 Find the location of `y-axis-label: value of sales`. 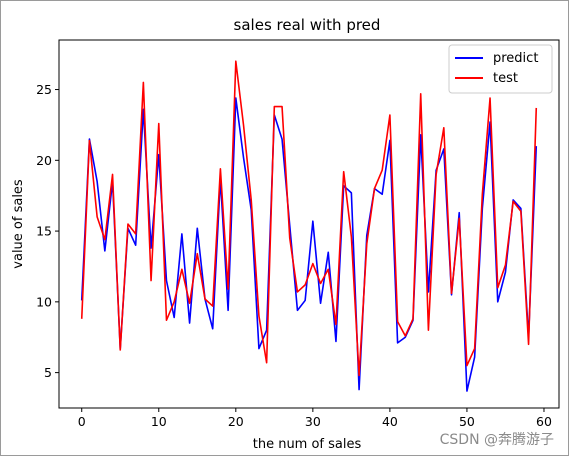

y-axis-label: value of sales is located at coordinates (18, 224).